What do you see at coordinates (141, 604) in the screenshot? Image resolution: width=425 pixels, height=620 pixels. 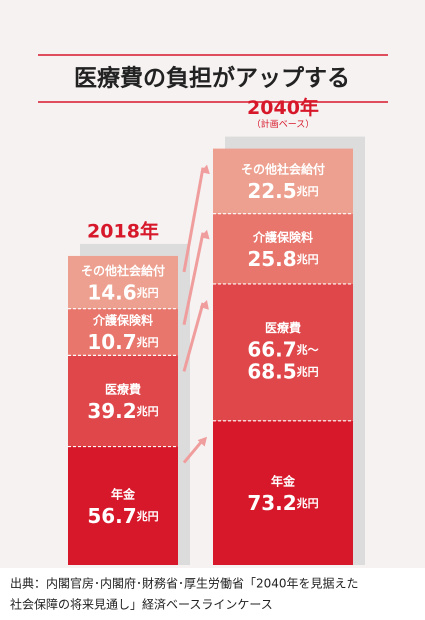 I see `source: 社会保障の将来見通し」経済ベースラインケース` at bounding box center [141, 604].